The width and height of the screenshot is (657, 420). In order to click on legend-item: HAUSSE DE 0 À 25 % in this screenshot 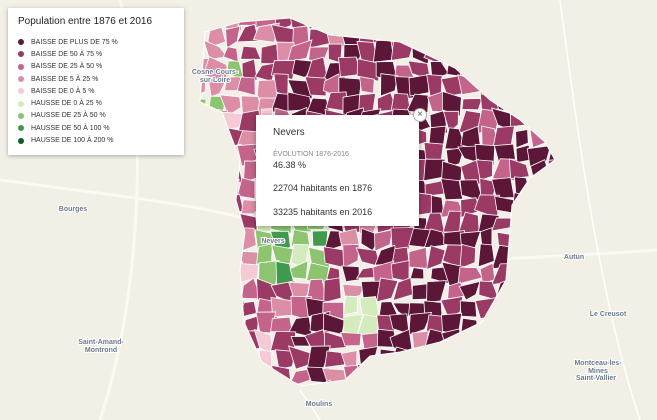, I will do `click(96, 103)`.